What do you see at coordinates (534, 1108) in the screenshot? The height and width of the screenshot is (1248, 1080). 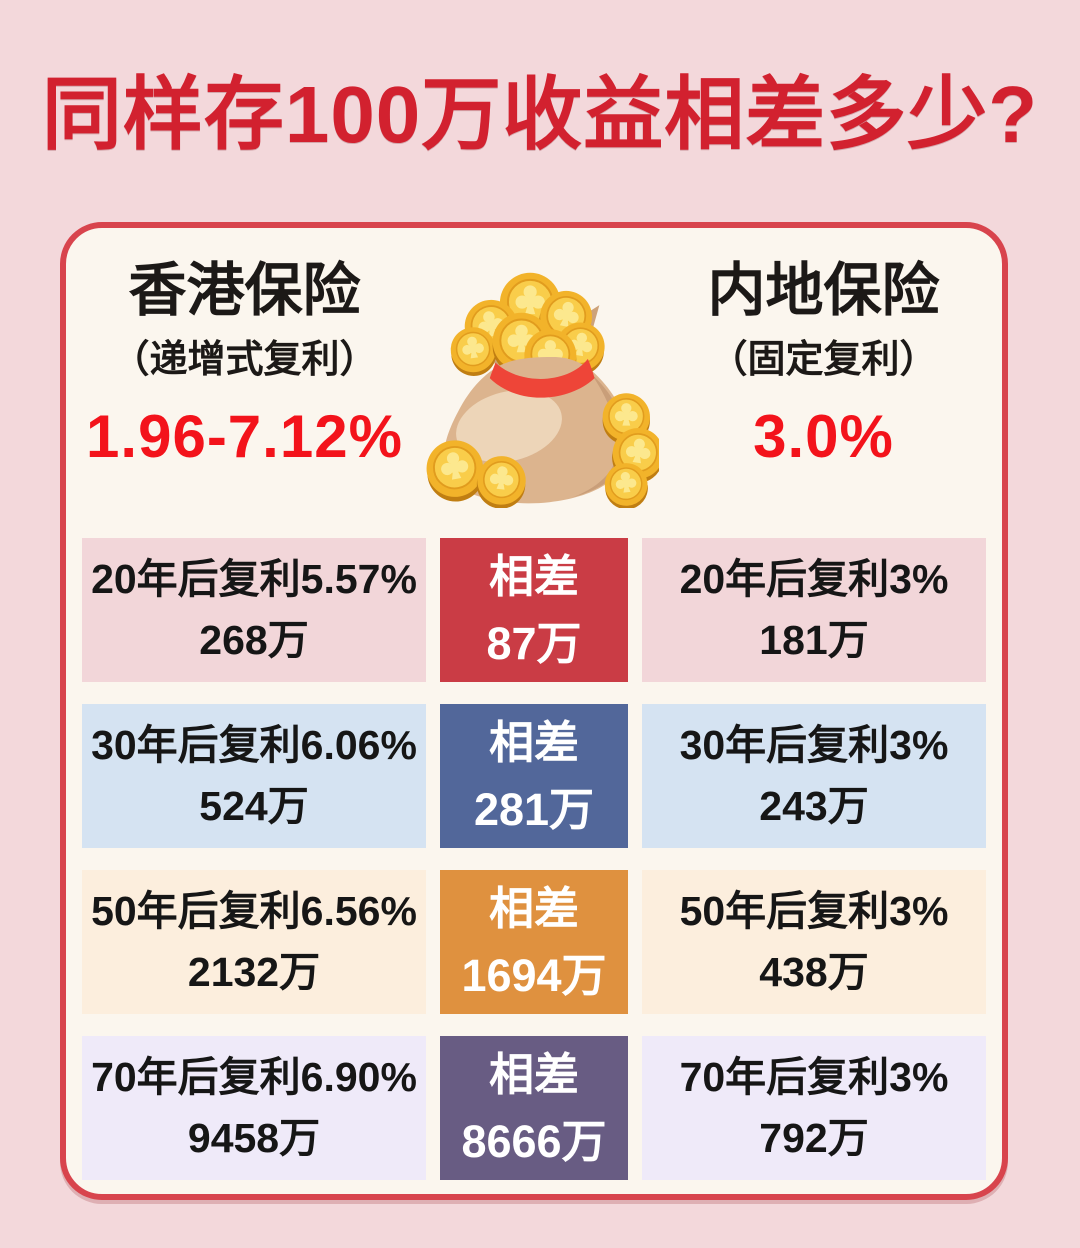 I see `difference-cell-70y: 相差 8666万` at bounding box center [534, 1108].